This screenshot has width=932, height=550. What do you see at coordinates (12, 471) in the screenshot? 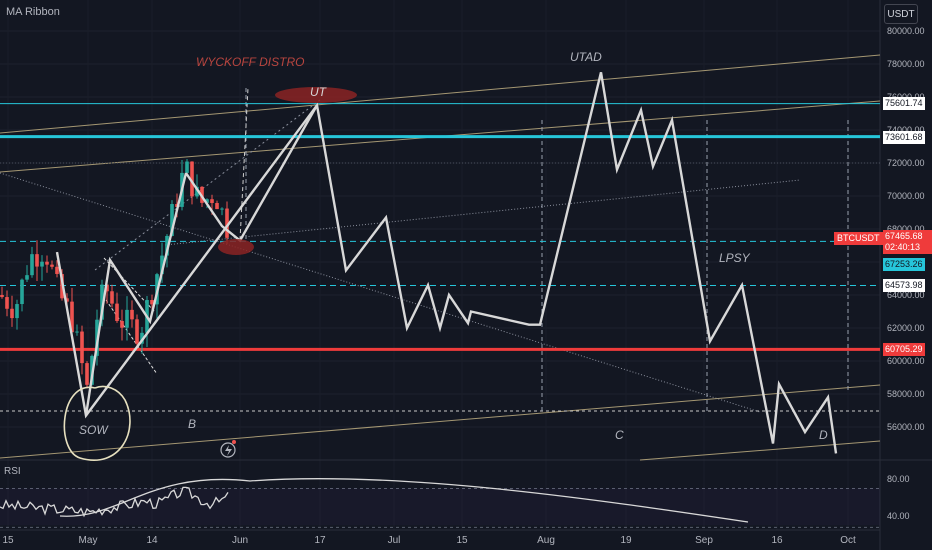
I see `rsi-title: RSI` at bounding box center [12, 471].